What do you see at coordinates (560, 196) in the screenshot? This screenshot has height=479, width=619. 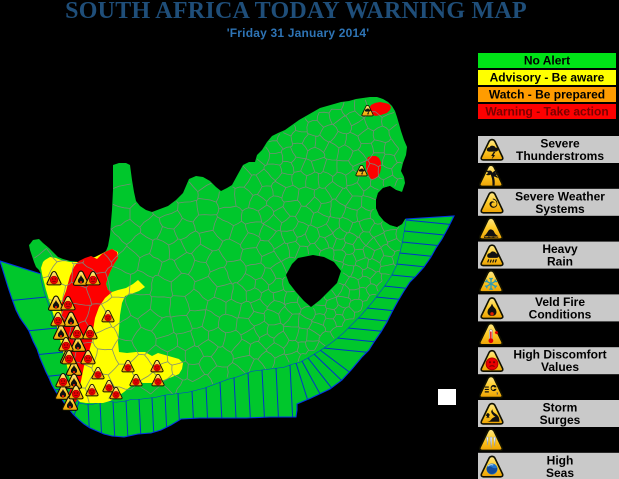 I see `svg-text: Severe Weather` at bounding box center [560, 196].